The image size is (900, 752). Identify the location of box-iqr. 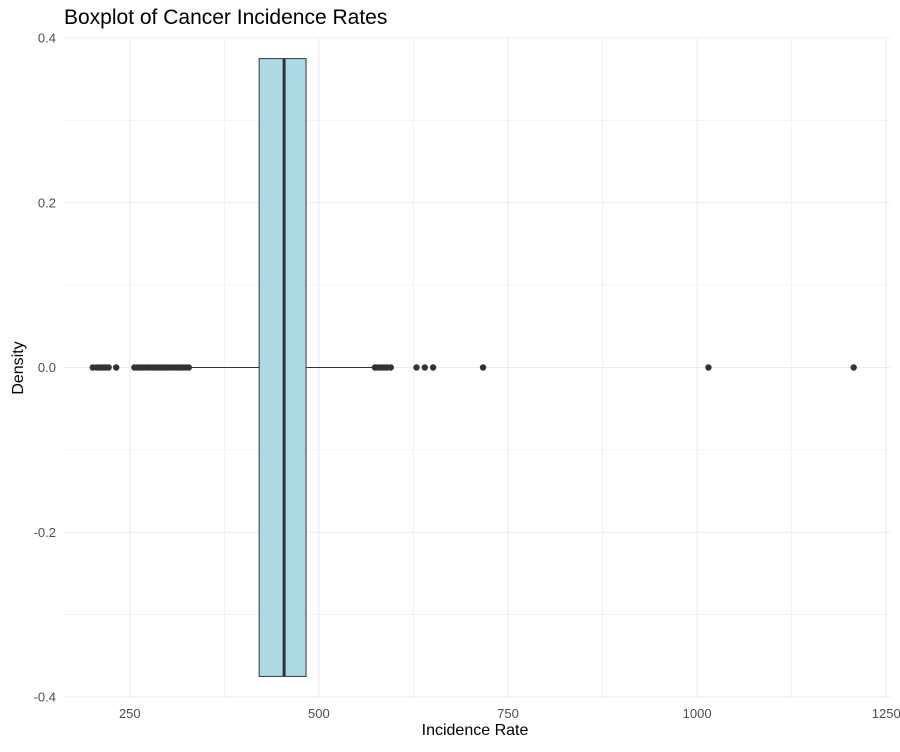
(282, 367).